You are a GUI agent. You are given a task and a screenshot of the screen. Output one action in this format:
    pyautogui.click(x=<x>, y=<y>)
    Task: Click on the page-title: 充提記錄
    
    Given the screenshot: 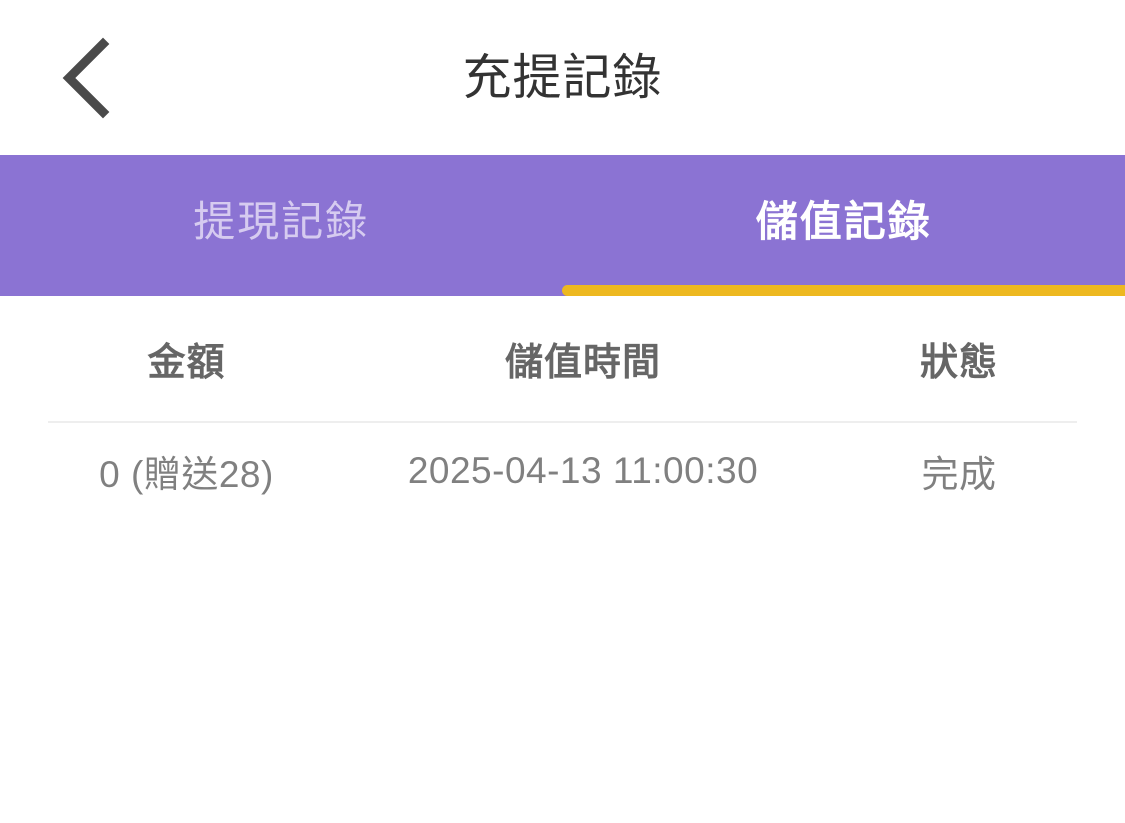 What is the action you would take?
    pyautogui.click(x=562, y=77)
    